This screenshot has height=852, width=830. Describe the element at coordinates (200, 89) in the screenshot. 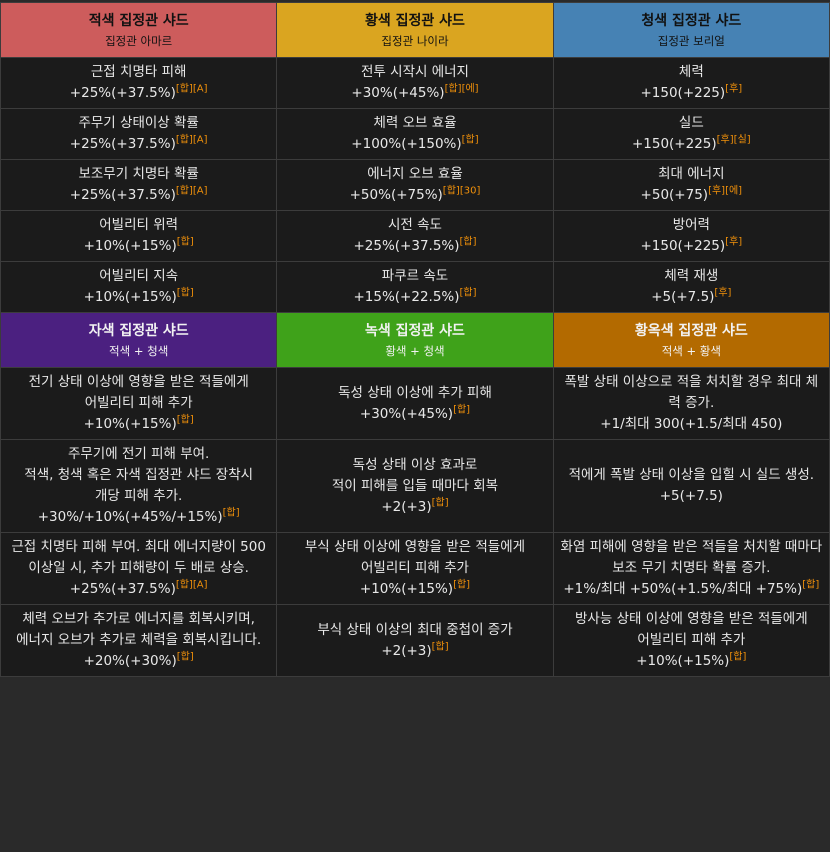

I see `effect-tag: [A]` at that location.